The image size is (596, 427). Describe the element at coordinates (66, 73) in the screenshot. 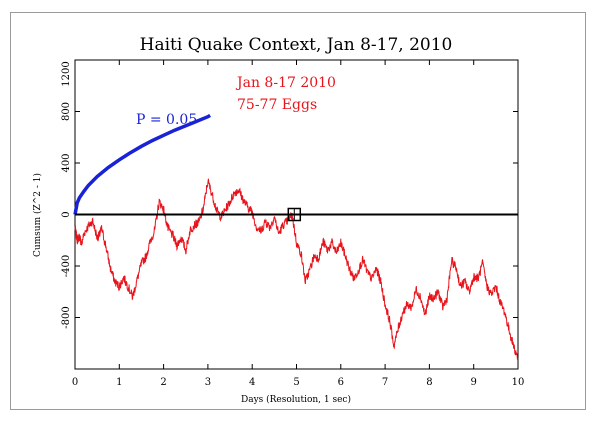

I see `y-tick-label: 1200` at that location.